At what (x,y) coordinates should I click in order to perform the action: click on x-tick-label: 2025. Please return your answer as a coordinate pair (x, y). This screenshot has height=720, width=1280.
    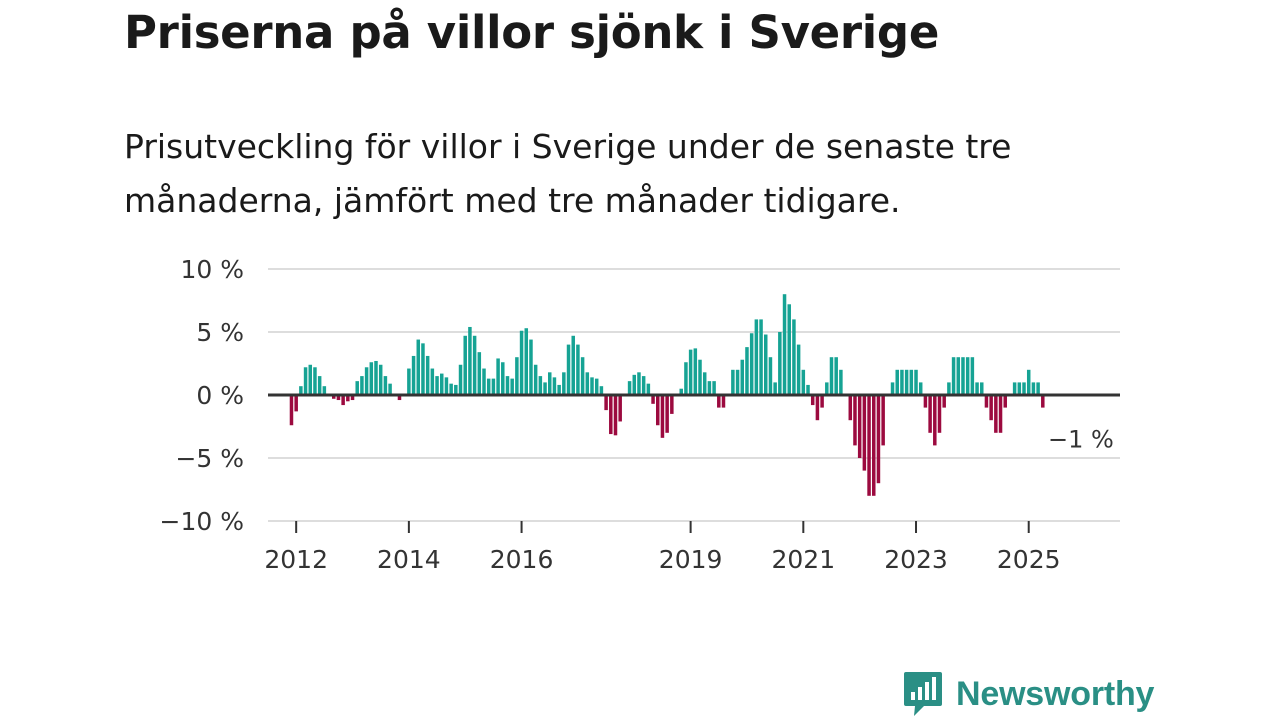
    Looking at the image, I should click on (1029, 559).